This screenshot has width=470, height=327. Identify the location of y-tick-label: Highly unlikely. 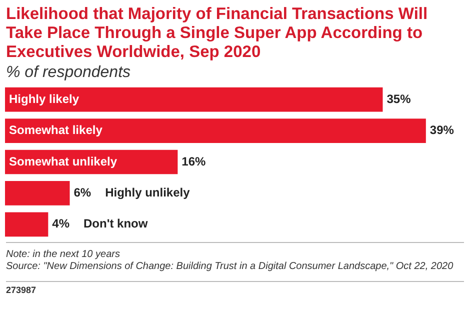
(147, 193).